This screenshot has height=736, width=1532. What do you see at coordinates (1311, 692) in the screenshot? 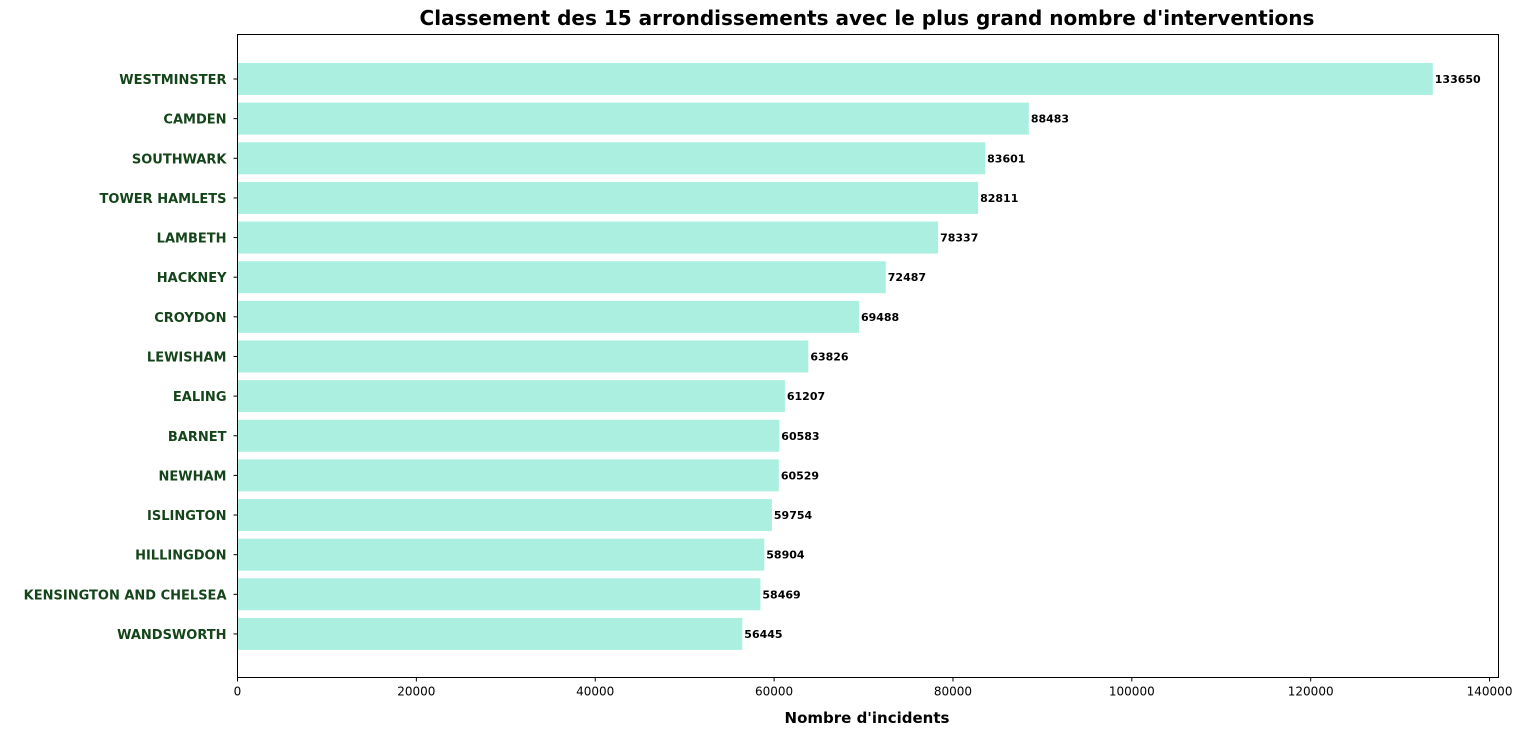
I see `x-tick-label: 120000` at bounding box center [1311, 692].